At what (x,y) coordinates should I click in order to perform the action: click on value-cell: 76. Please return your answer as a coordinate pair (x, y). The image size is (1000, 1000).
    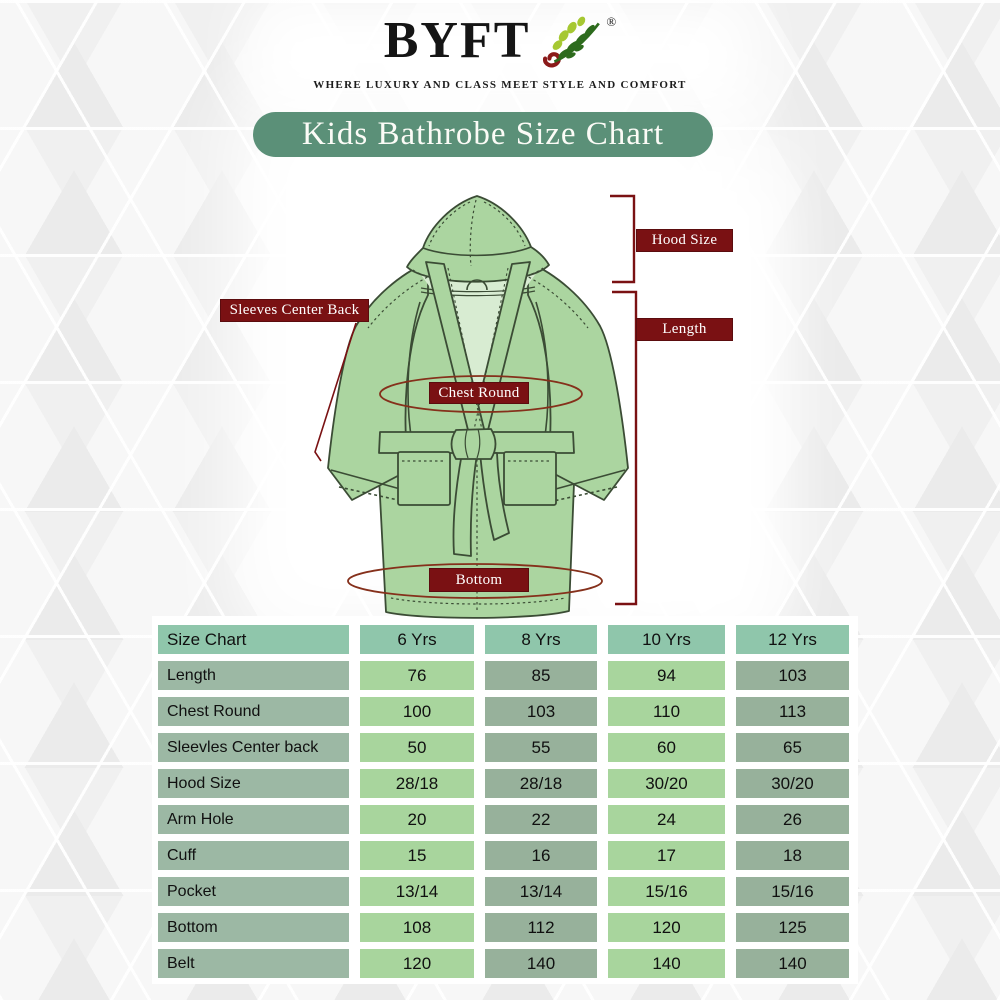
    Looking at the image, I should click on (417, 675).